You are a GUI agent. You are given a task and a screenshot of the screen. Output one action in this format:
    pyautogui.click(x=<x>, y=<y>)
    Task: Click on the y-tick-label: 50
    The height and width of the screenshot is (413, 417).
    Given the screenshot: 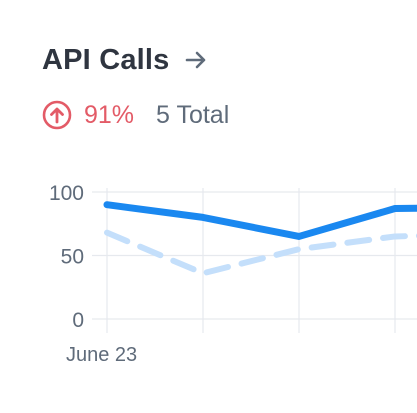 What is the action you would take?
    pyautogui.click(x=72, y=257)
    